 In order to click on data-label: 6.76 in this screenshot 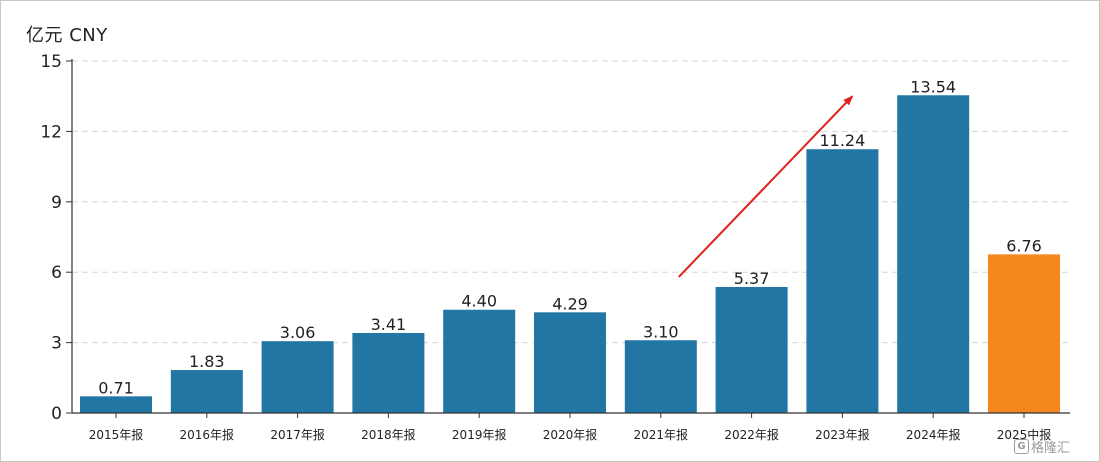, I will do `click(1024, 245)`.